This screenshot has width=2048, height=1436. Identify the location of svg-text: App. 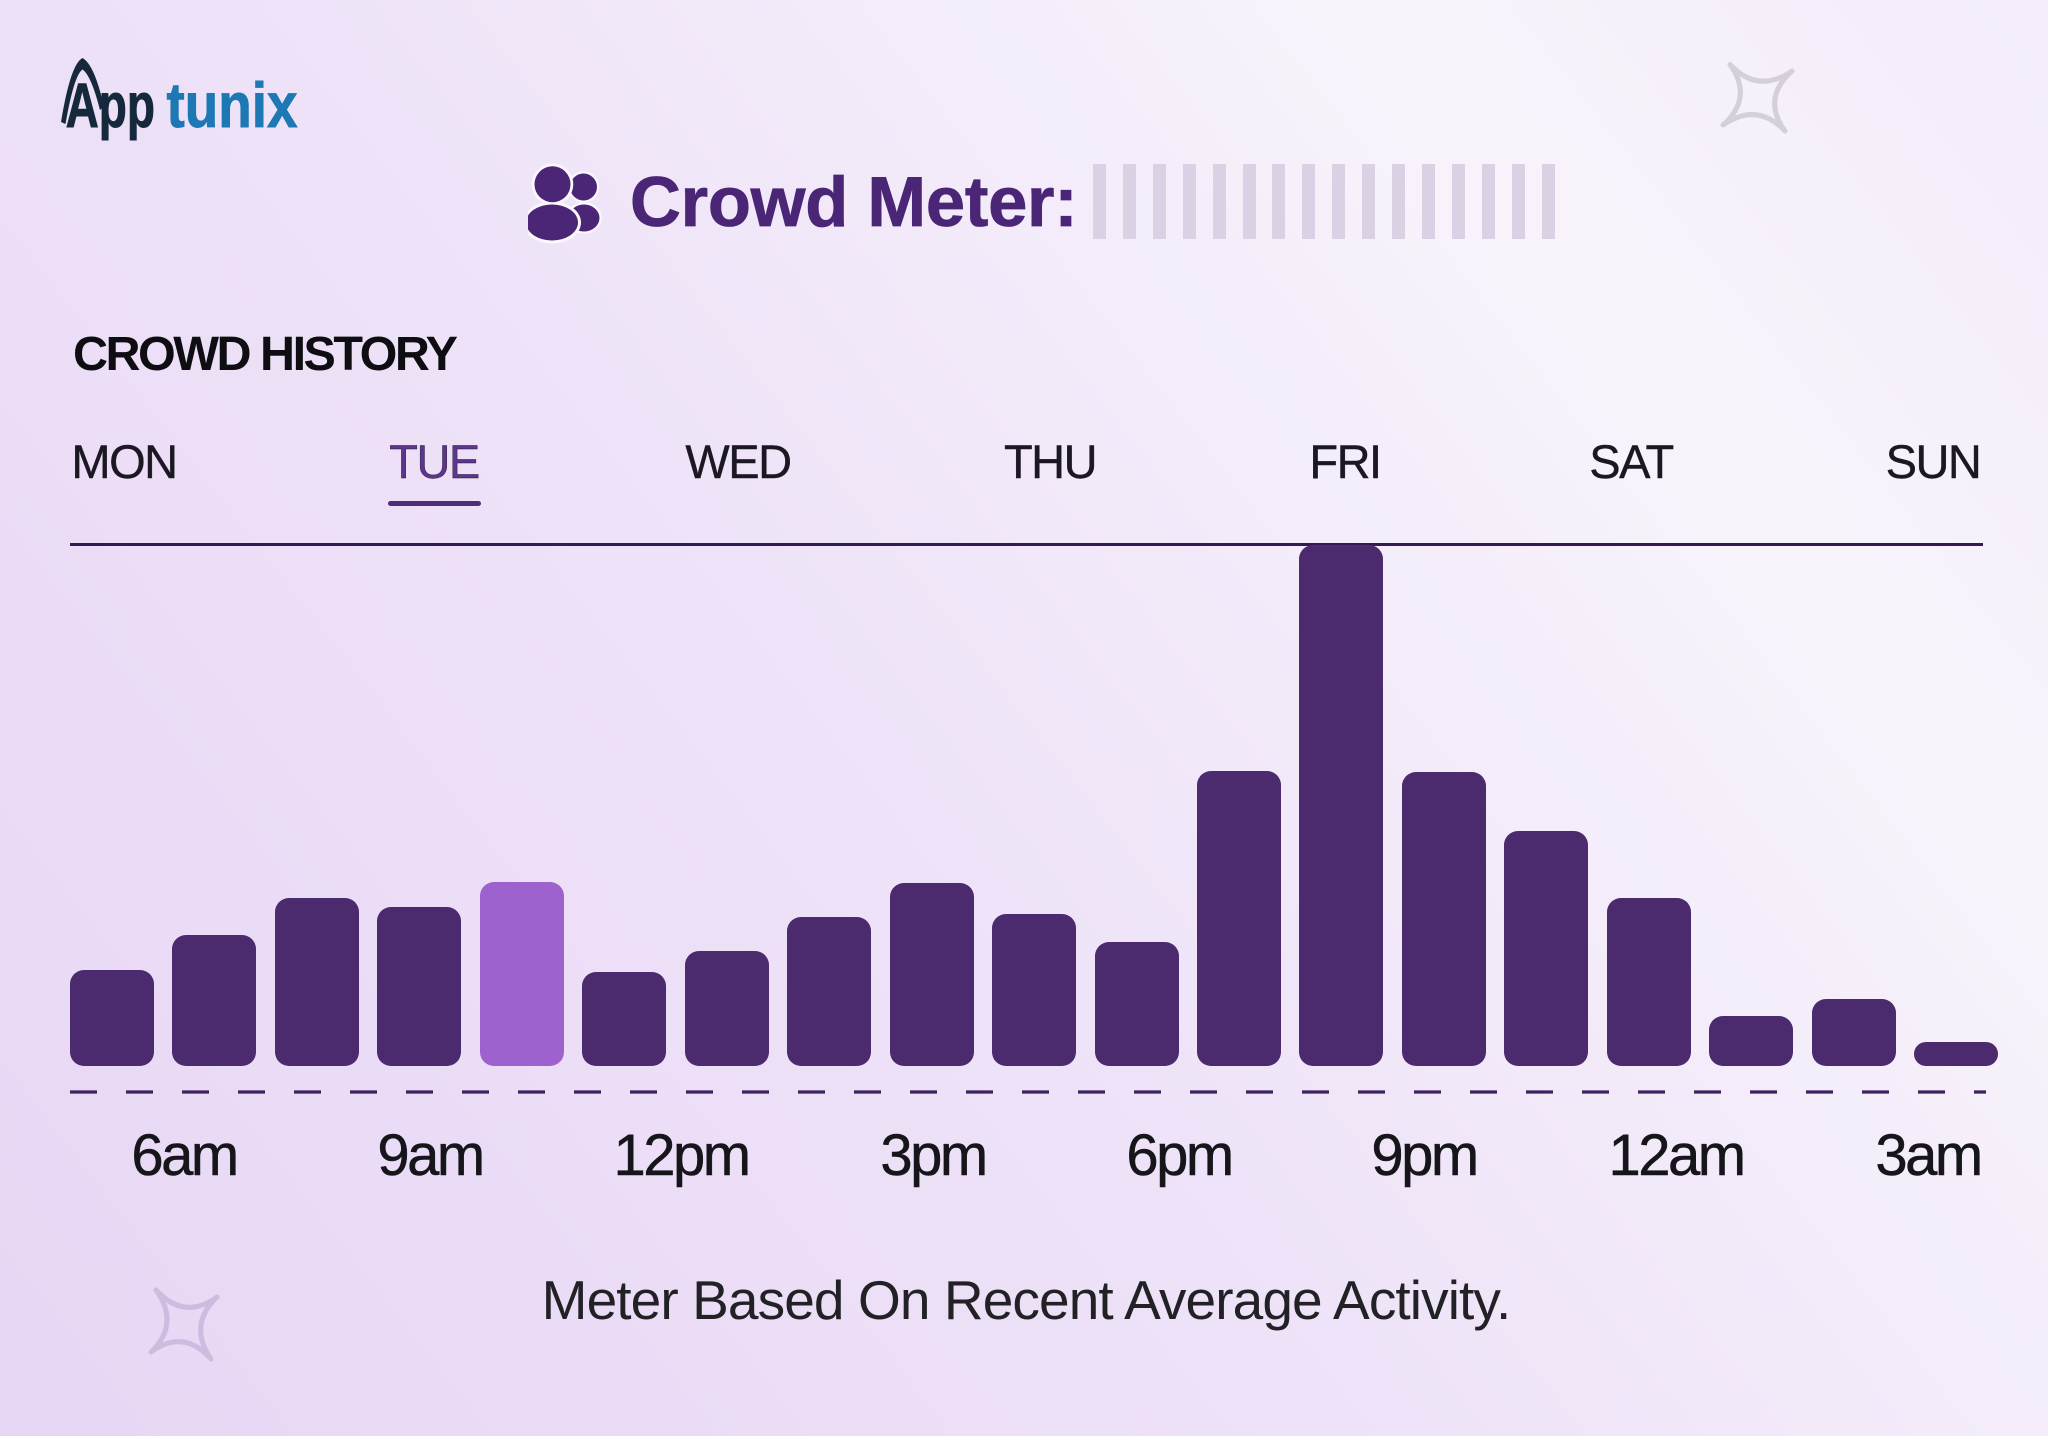
(110, 106).